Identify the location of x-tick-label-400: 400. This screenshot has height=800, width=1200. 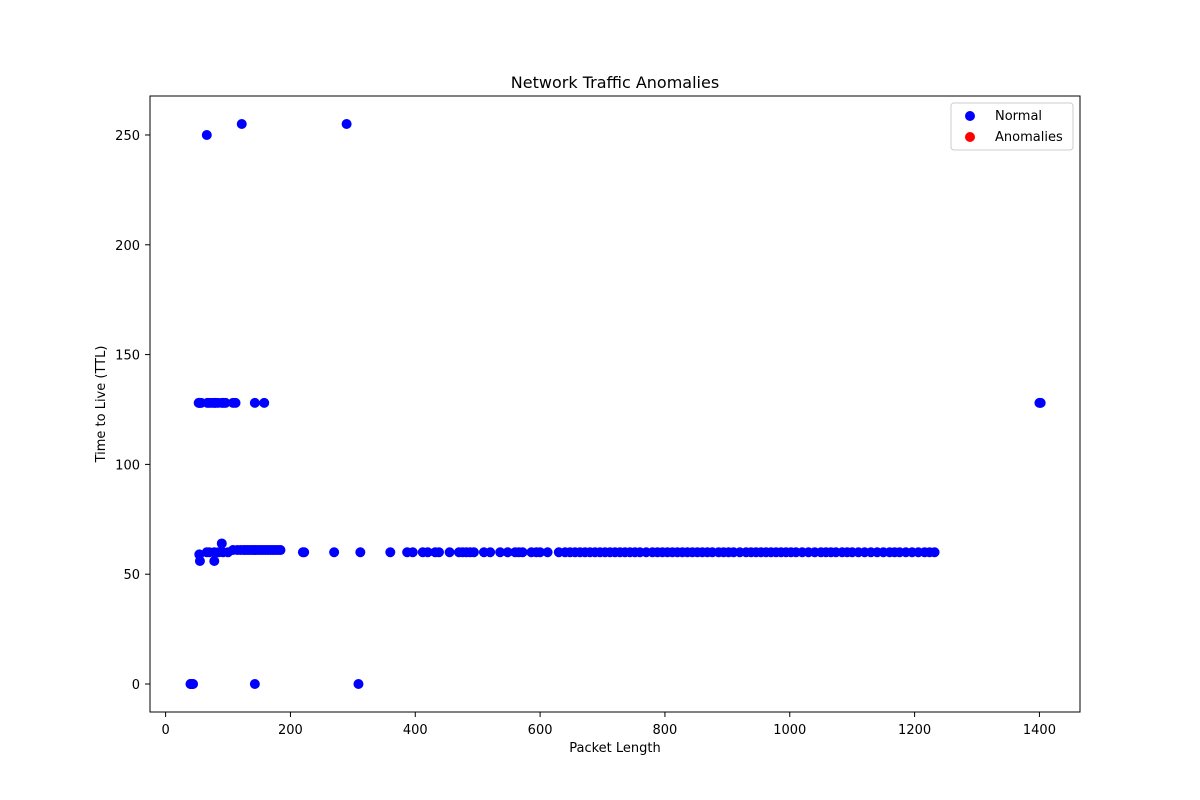
(415, 730).